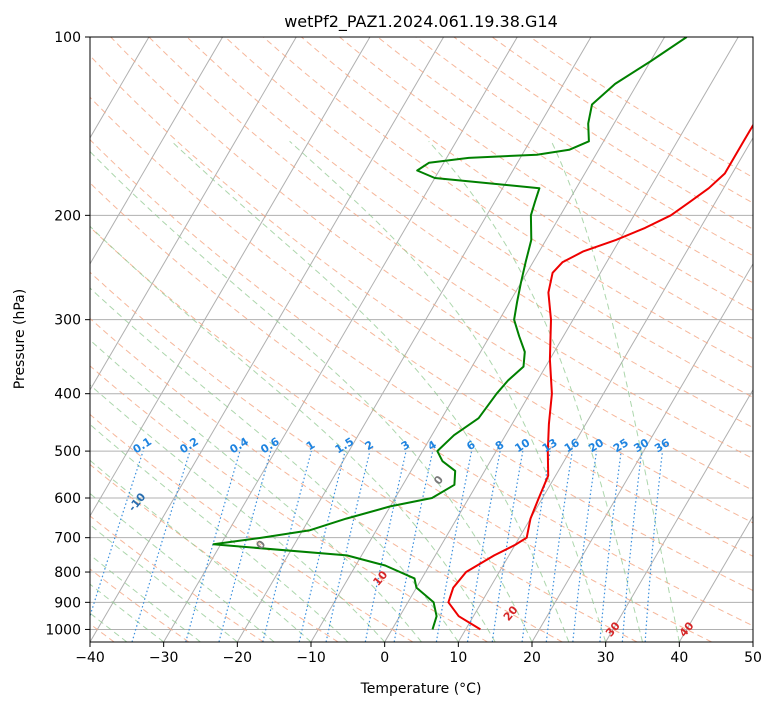 This screenshot has height=708, width=775. I want to click on x-tick-label: 10, so click(458, 658).